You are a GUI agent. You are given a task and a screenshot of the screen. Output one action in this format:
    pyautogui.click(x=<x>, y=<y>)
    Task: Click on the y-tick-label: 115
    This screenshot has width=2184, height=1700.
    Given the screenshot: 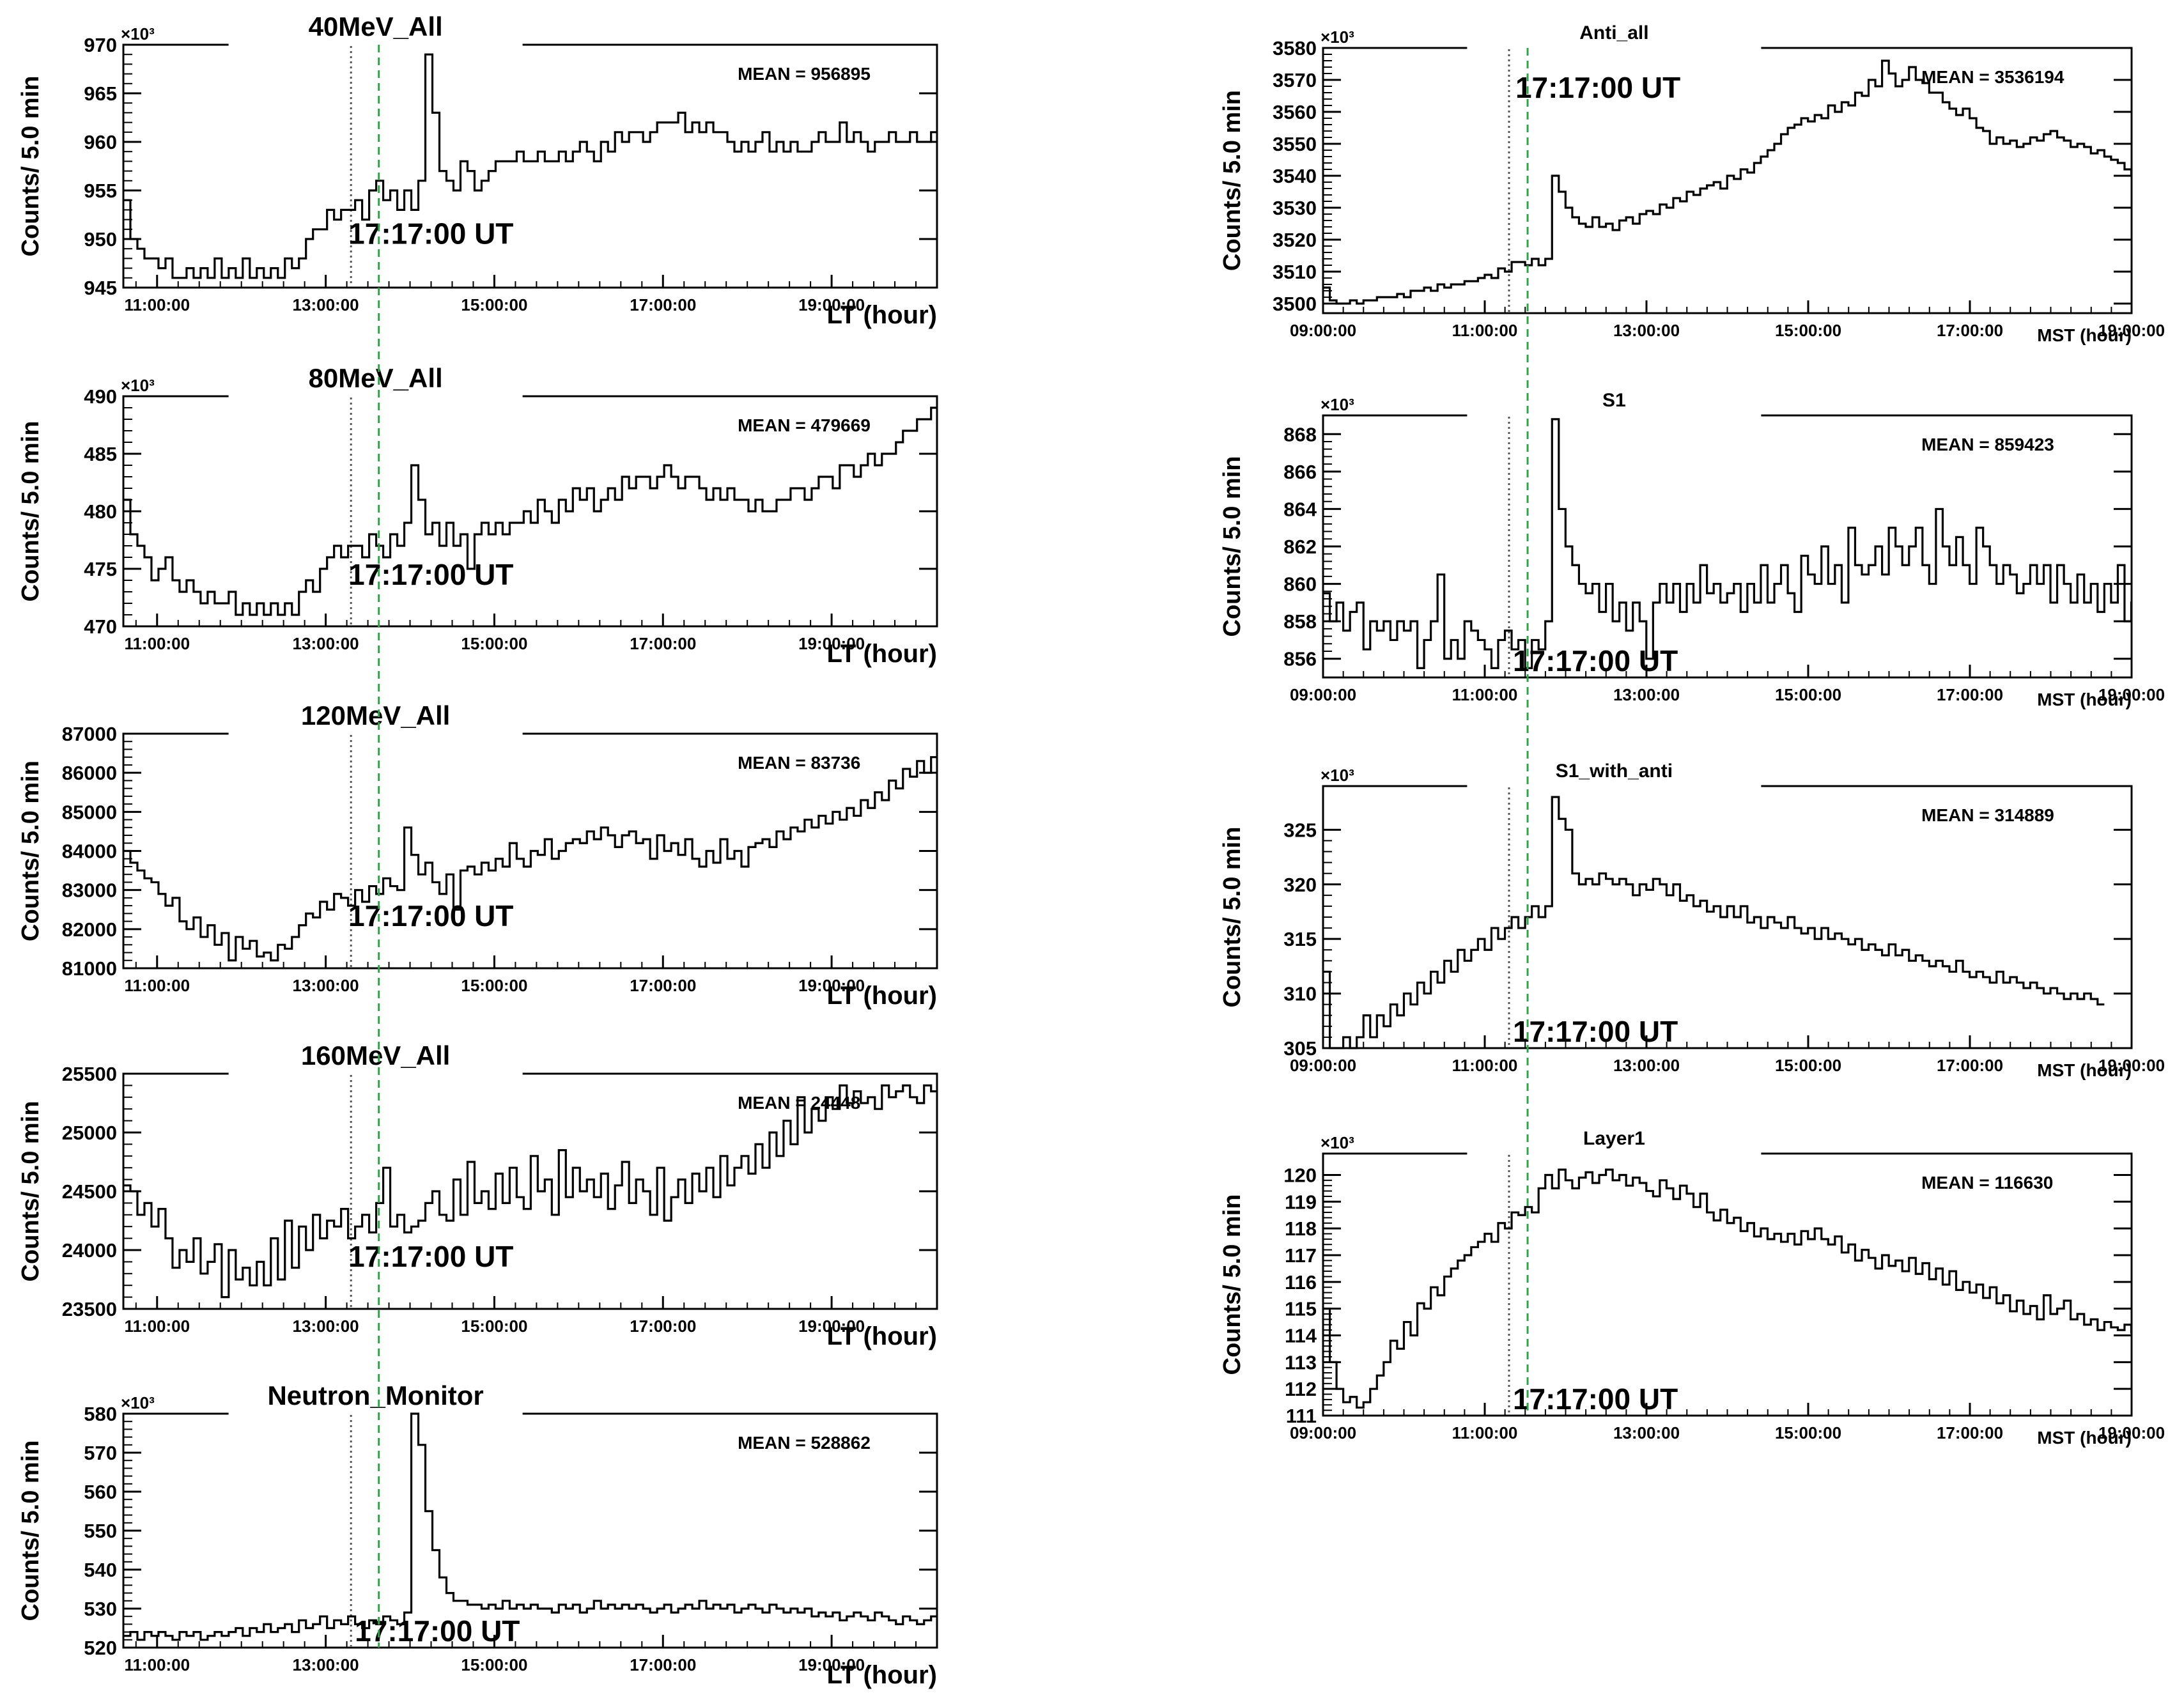 What is the action you would take?
    pyautogui.click(x=1301, y=1309)
    